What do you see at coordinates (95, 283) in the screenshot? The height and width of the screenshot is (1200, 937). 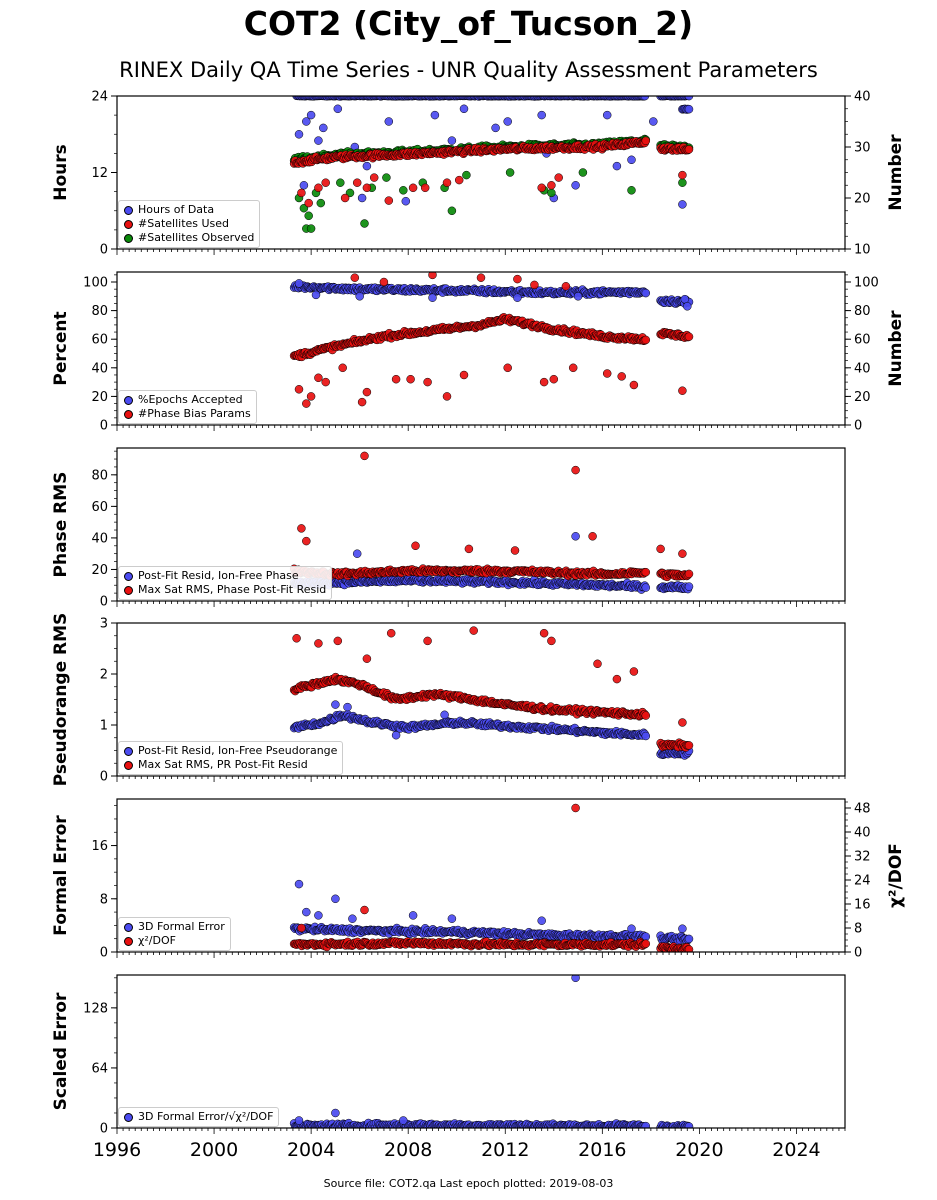 I see `y-tick-label: 100` at bounding box center [95, 283].